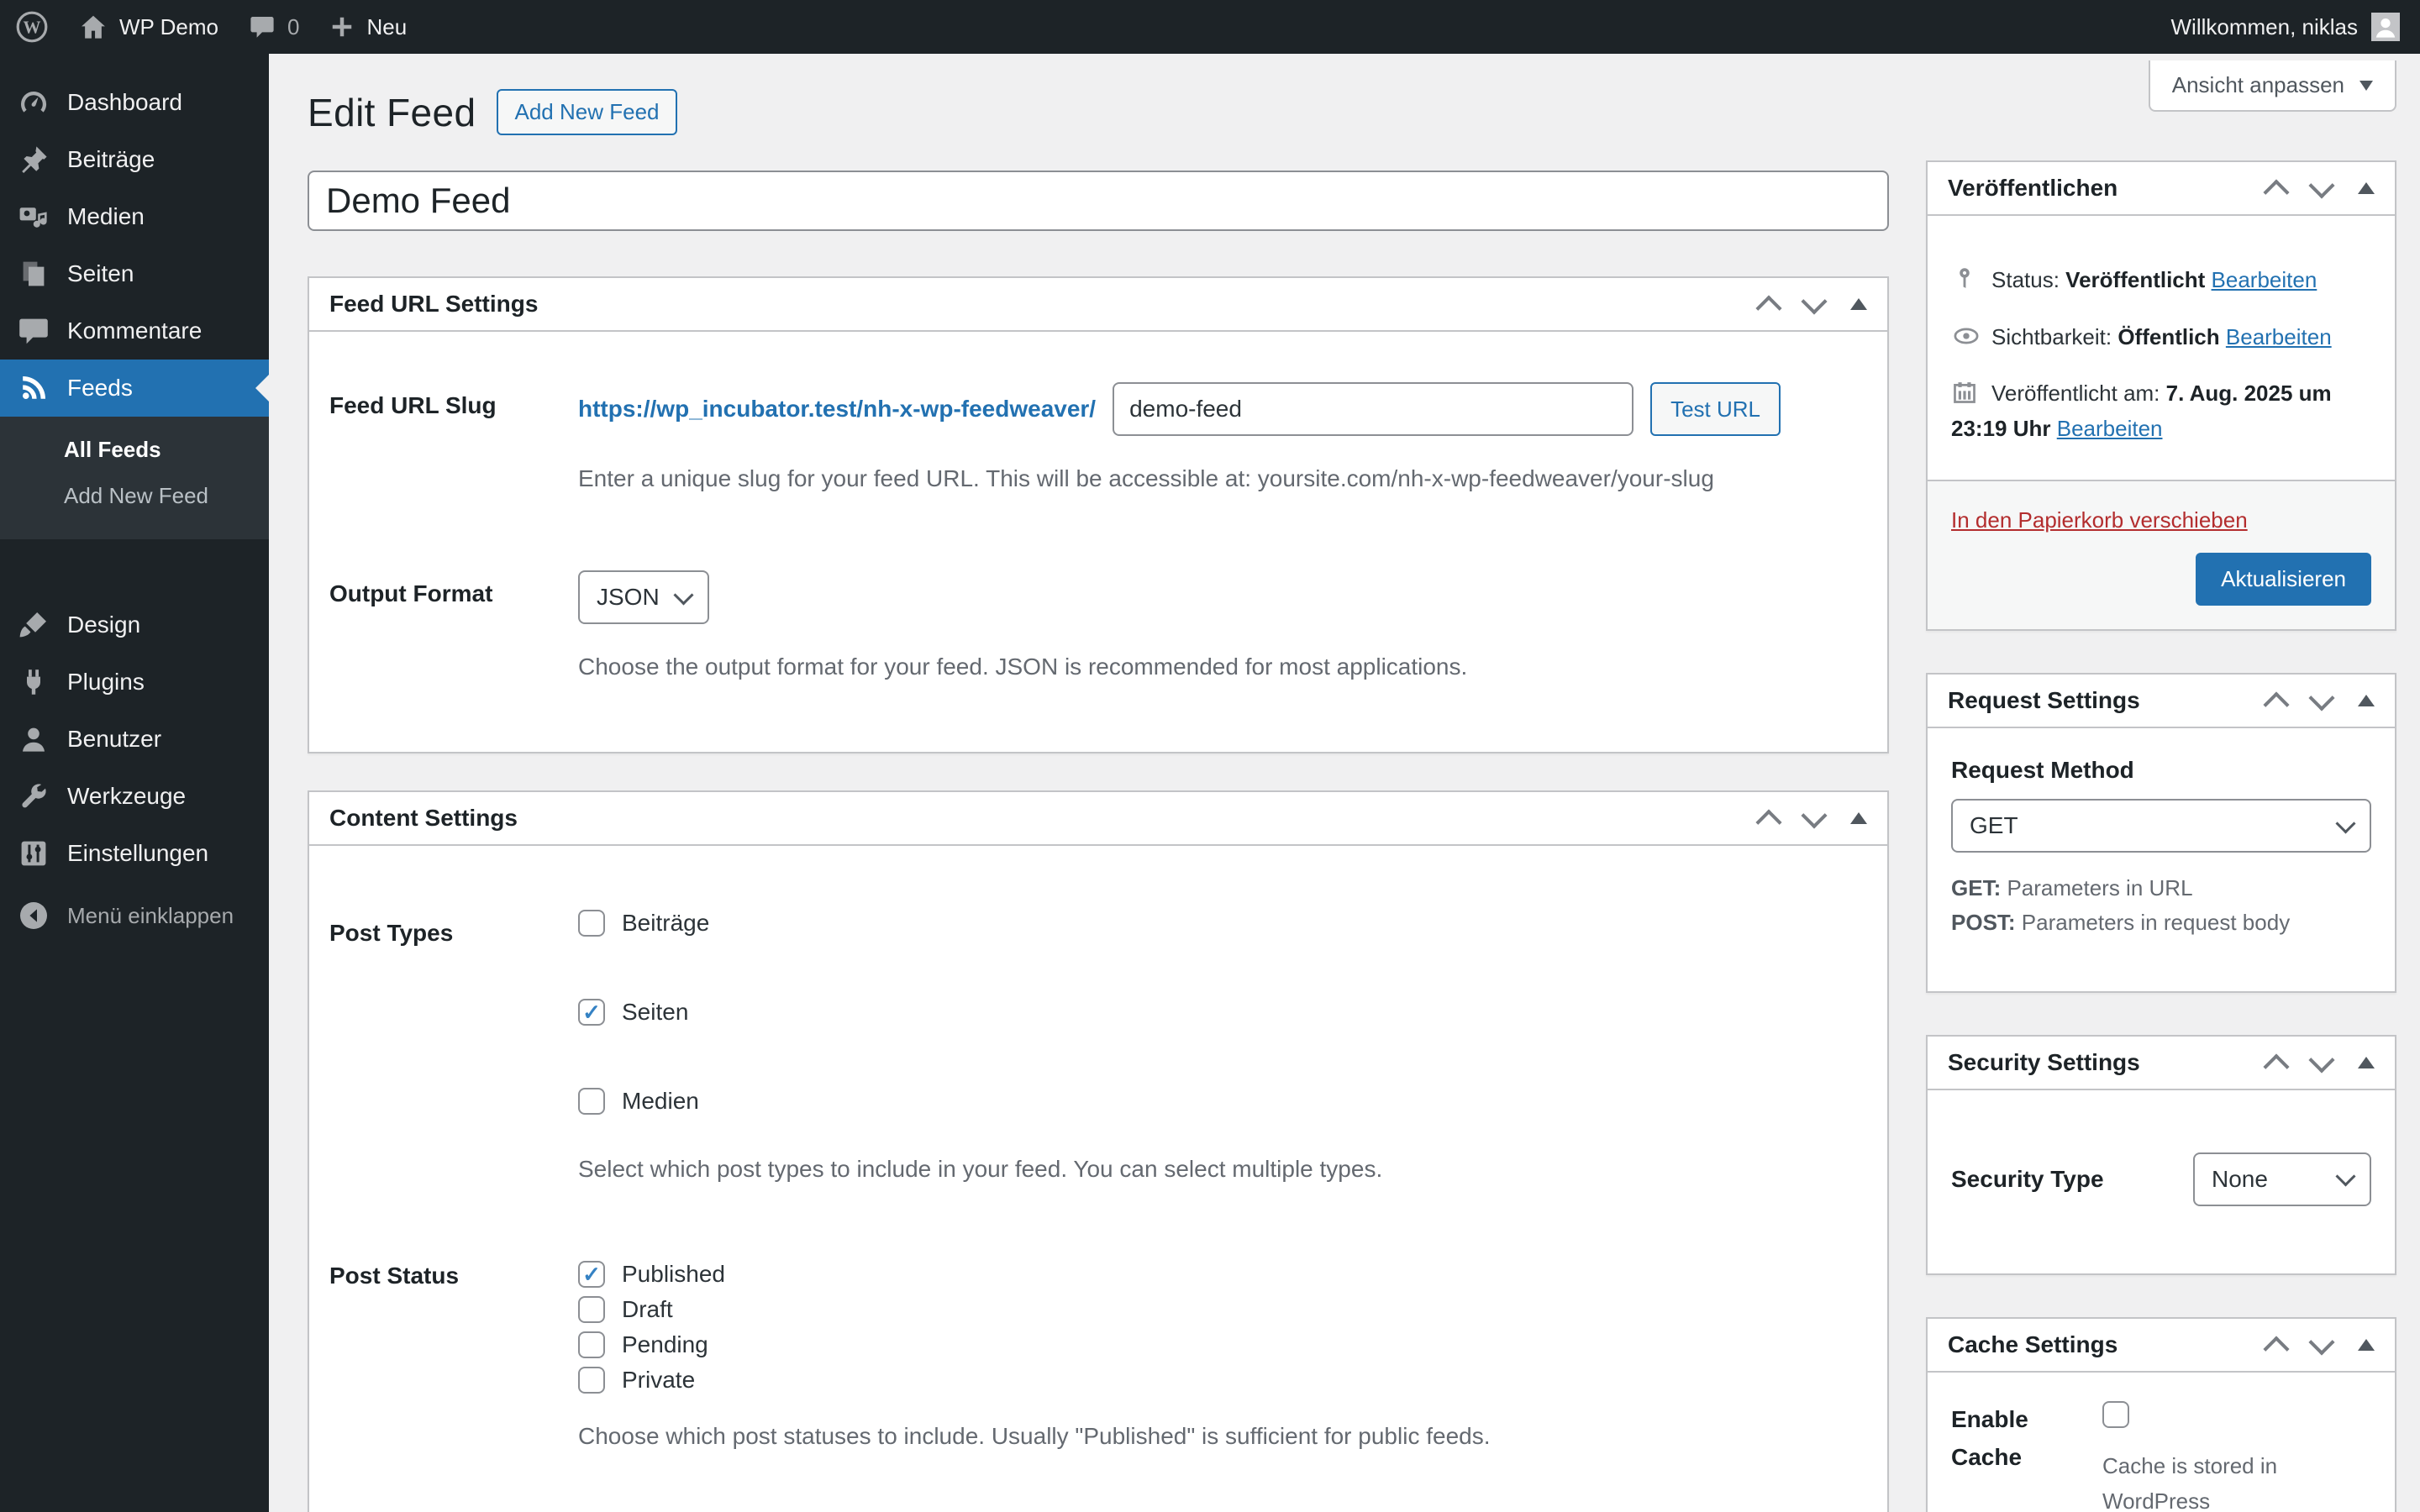 This screenshot has width=2420, height=1512. What do you see at coordinates (2265, 26) in the screenshot?
I see `account-greeting: Willkommen, niklas` at bounding box center [2265, 26].